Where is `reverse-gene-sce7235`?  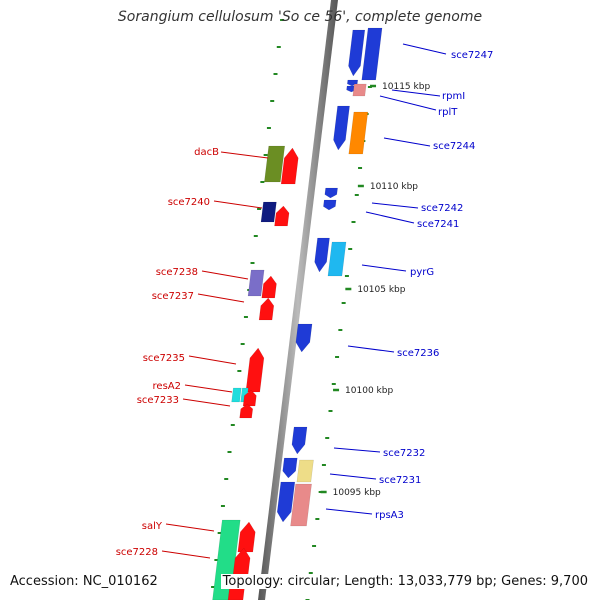
reverse-gene-sce7235 is located at coordinates (255, 370).